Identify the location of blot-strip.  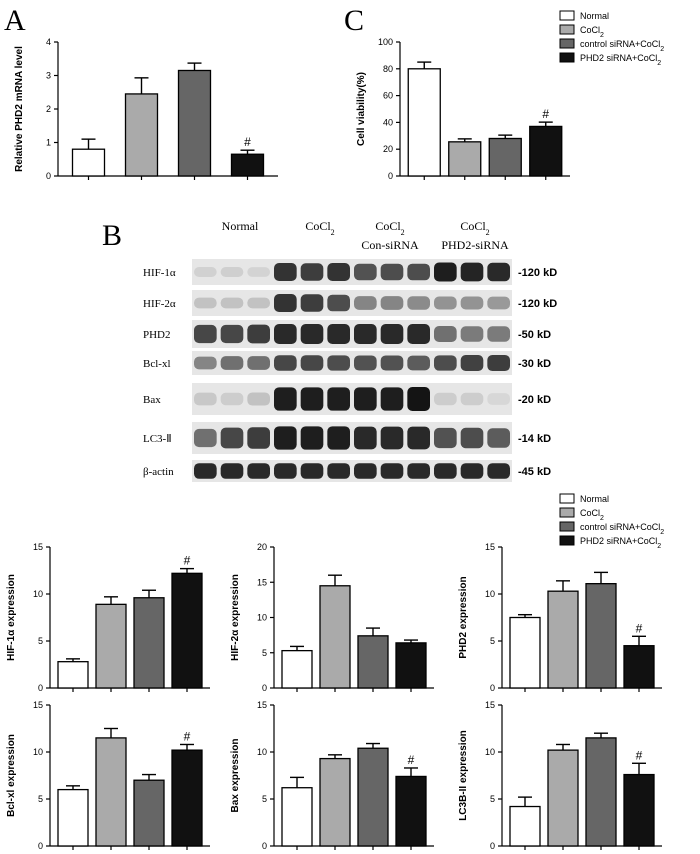
(352, 303).